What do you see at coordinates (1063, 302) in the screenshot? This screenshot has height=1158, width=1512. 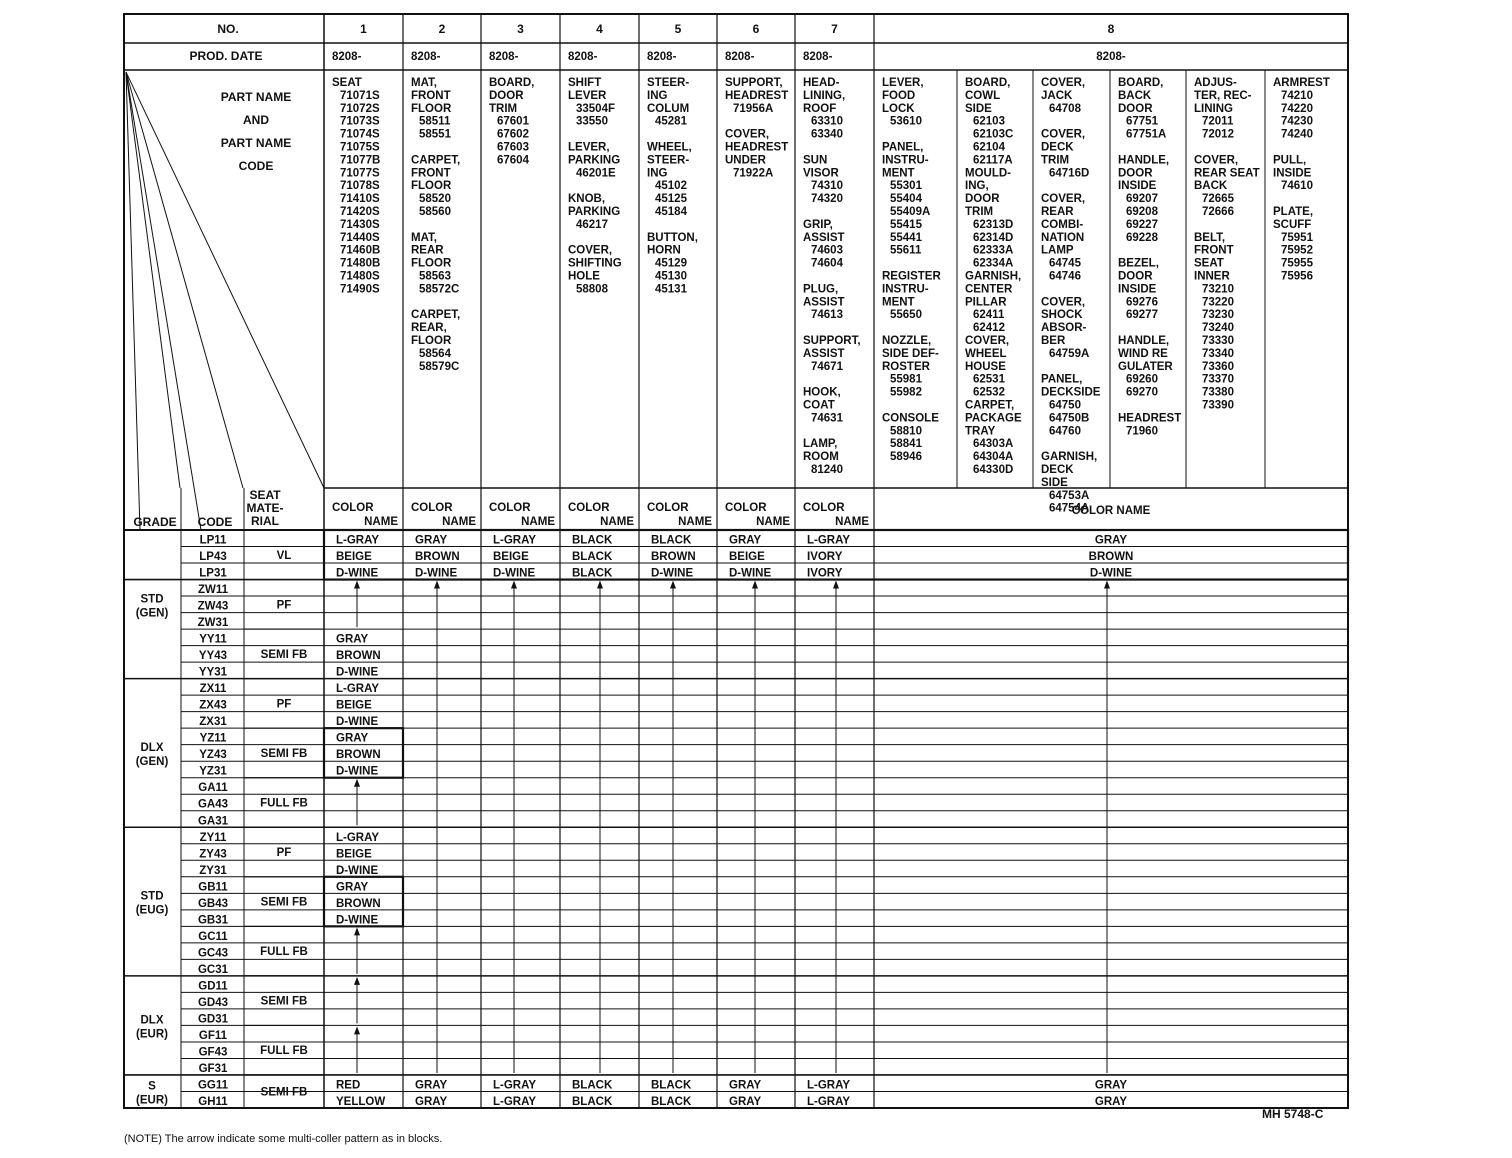 I see `part-name: COVER,` at bounding box center [1063, 302].